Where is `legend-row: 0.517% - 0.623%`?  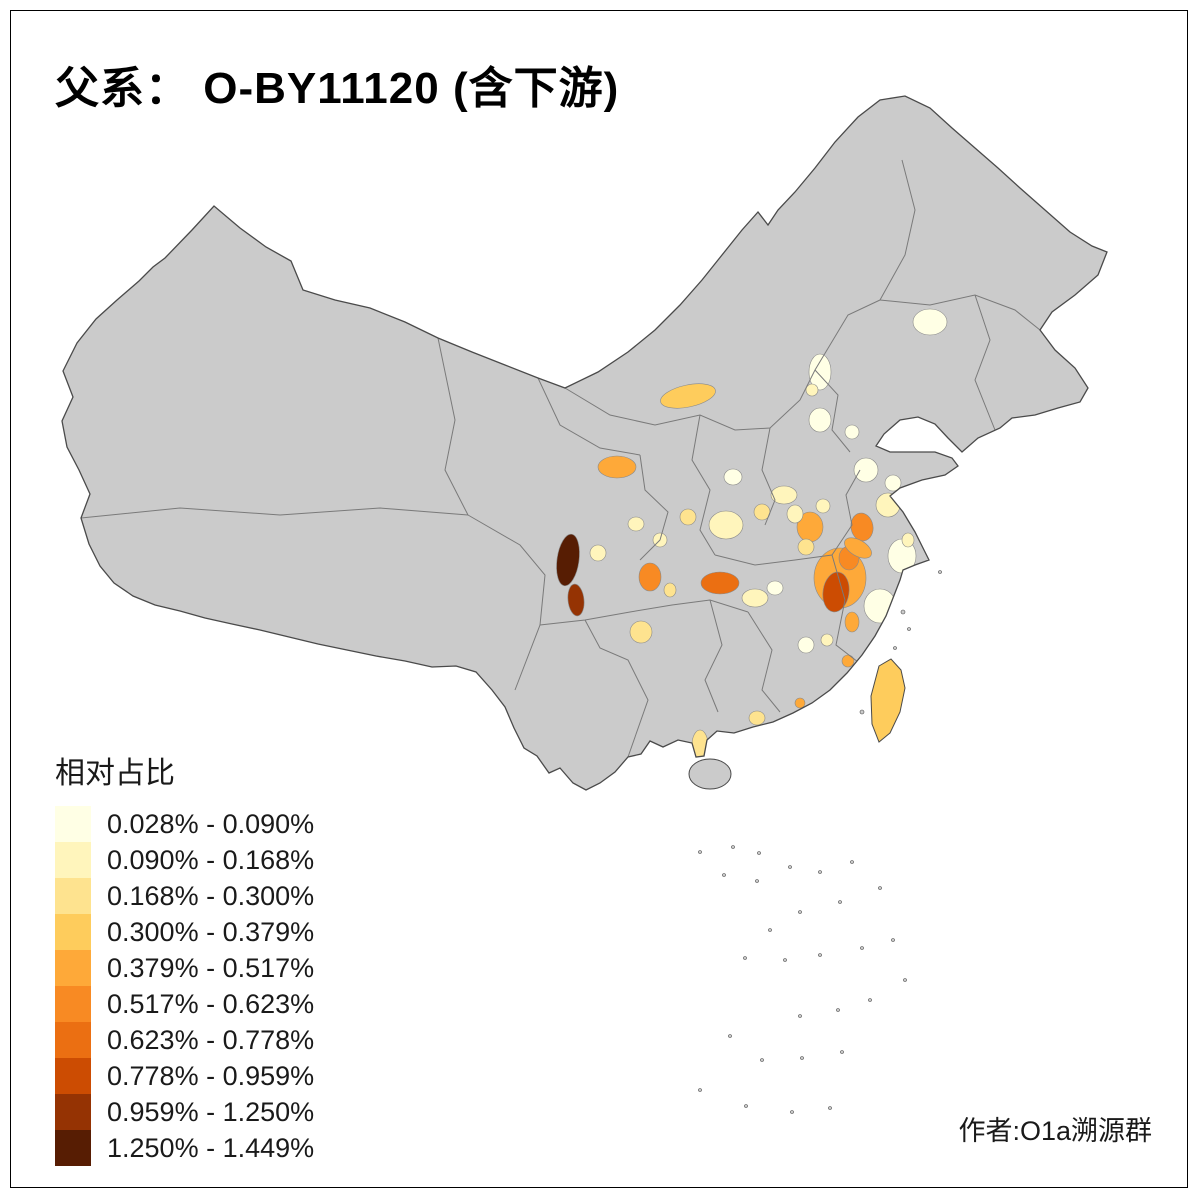 legend-row: 0.517% - 0.623% is located at coordinates (184, 1004).